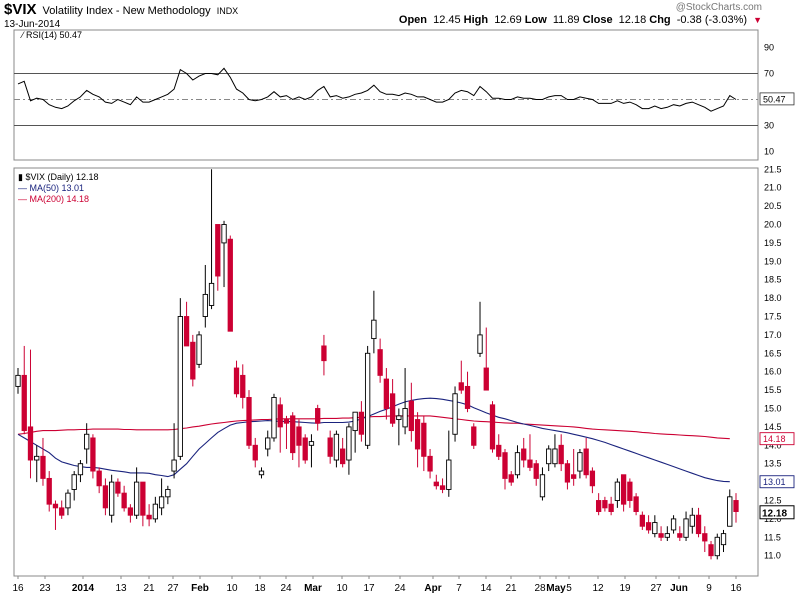  Describe the element at coordinates (772, 537) in the screenshot. I see `price-tick-label: 11.5` at that location.